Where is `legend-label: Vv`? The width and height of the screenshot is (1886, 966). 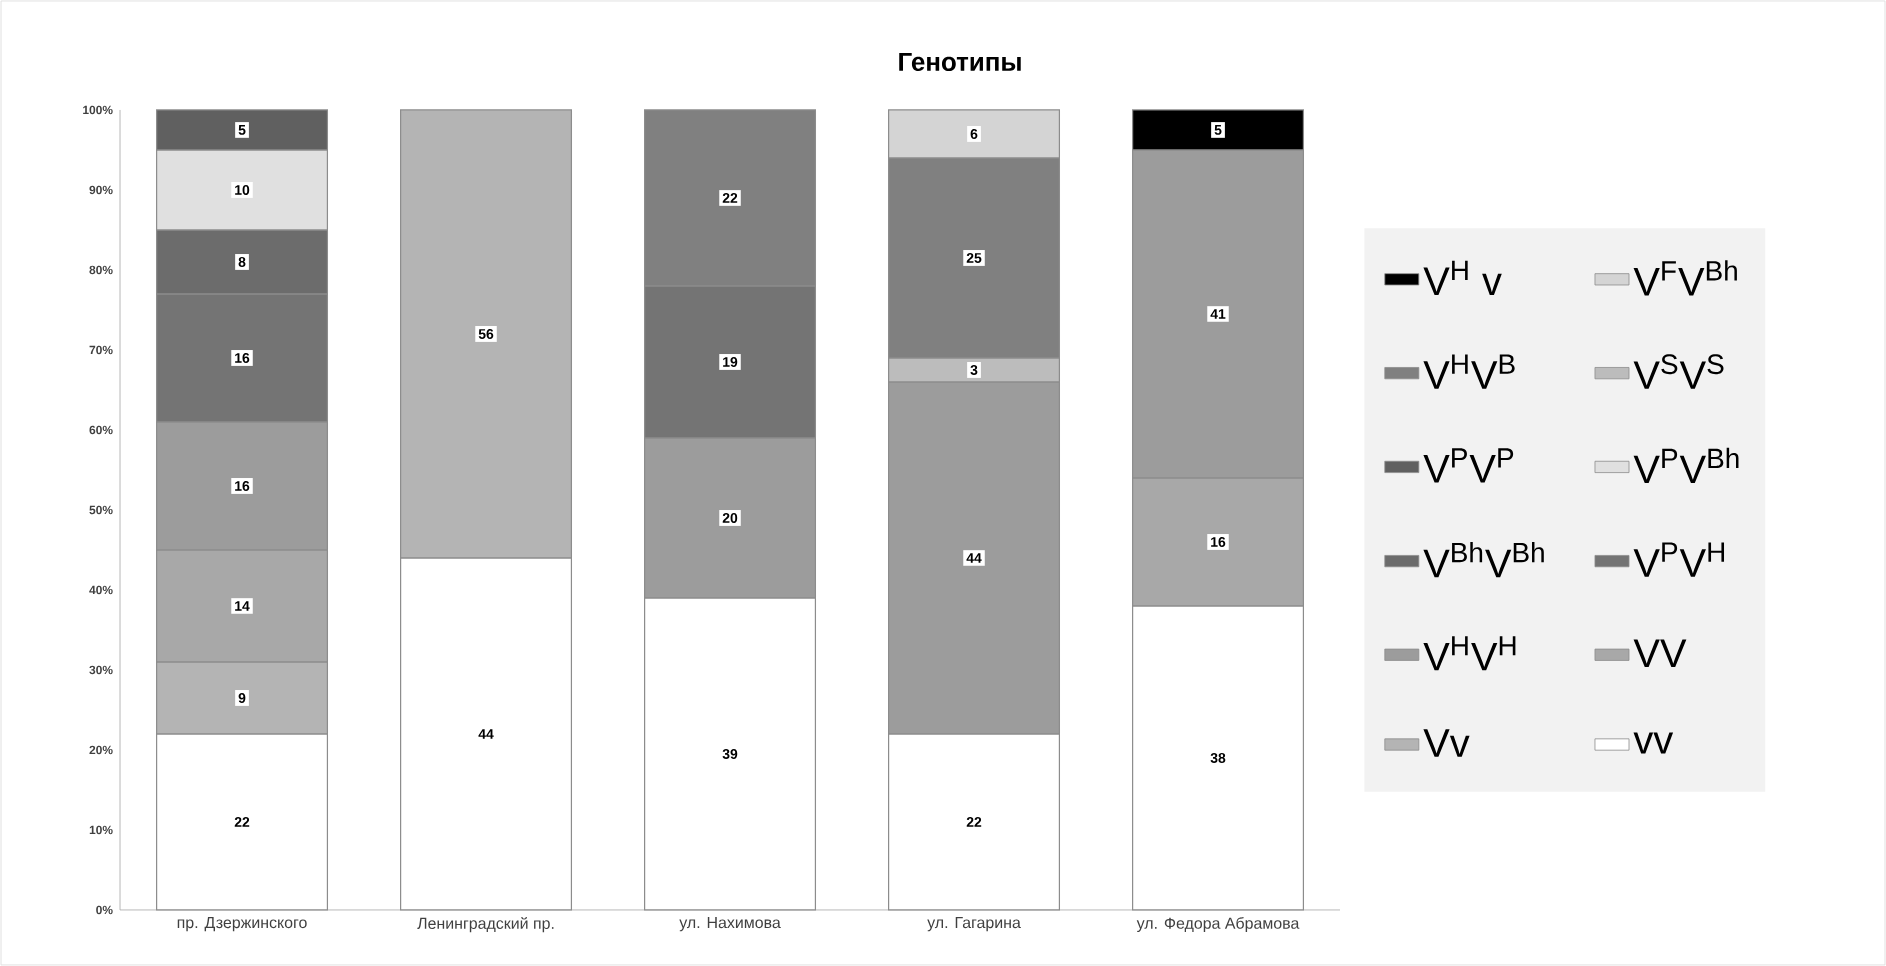
legend-label: Vv is located at coordinates (1446, 743).